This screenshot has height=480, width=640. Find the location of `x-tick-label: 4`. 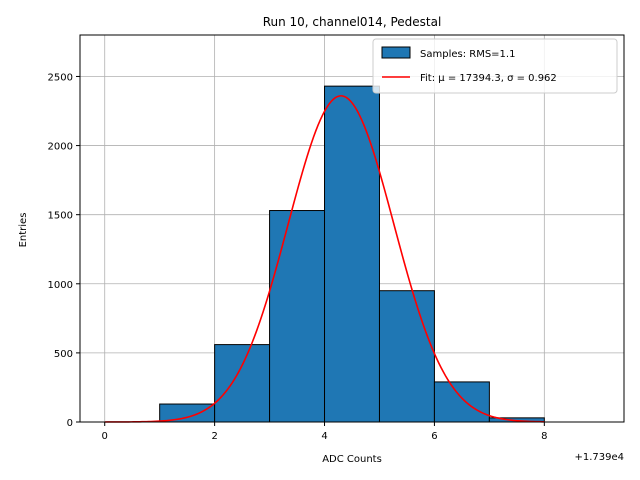

x-tick-label: 4 is located at coordinates (324, 436).